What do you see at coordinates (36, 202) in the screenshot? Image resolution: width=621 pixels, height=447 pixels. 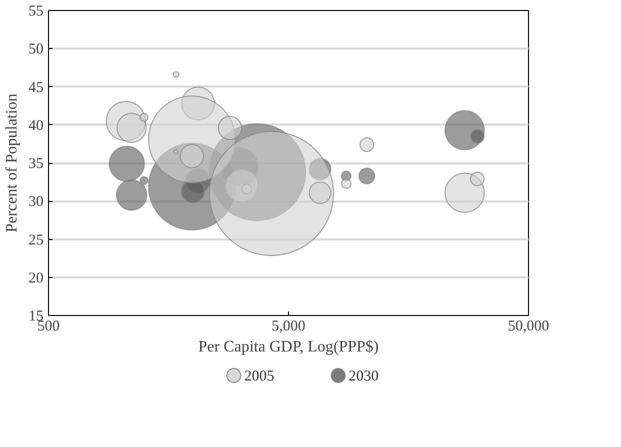 I see `y-tick-label: 30` at bounding box center [36, 202].